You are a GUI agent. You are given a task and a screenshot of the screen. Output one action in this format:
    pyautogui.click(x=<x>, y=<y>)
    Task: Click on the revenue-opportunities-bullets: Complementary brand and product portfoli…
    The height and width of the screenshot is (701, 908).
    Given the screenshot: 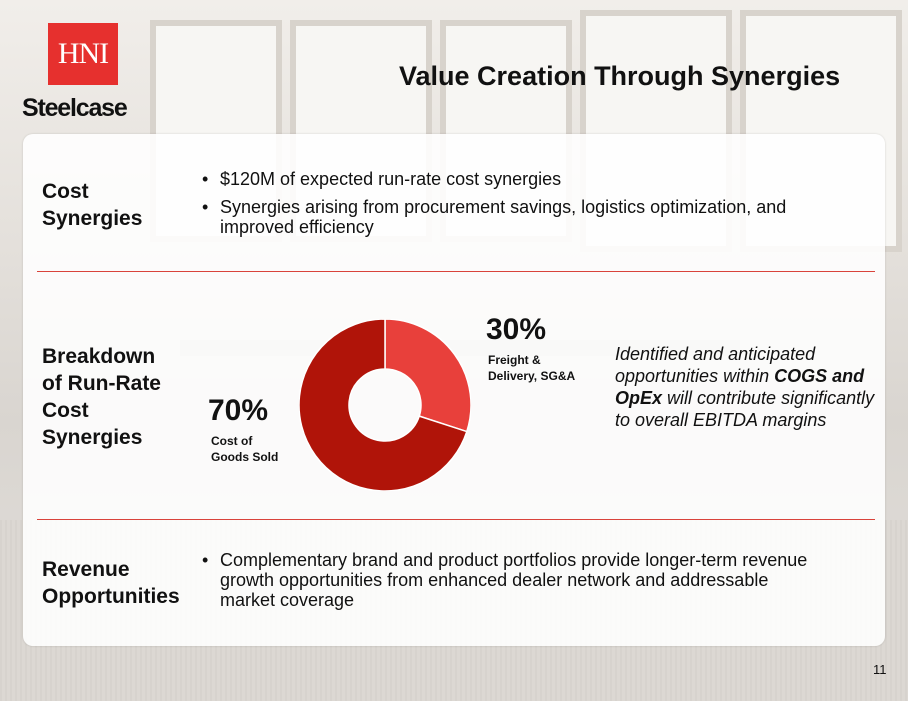 What is the action you would take?
    pyautogui.click(x=512, y=584)
    